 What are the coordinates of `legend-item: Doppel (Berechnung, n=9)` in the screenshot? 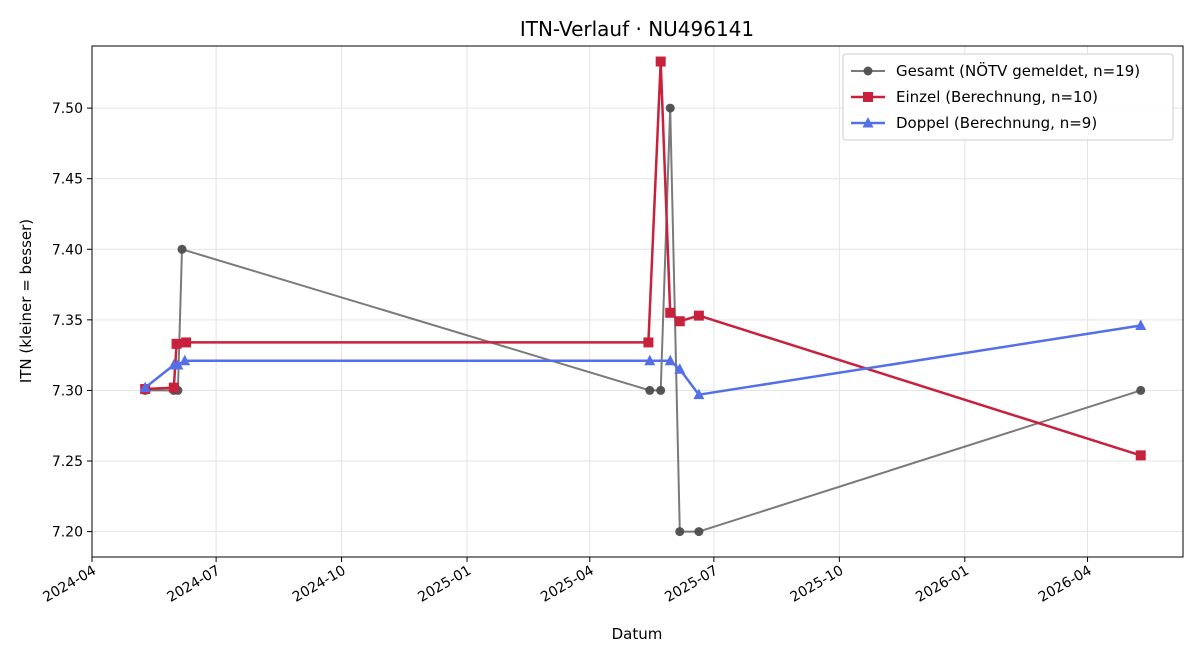 It's located at (974, 123).